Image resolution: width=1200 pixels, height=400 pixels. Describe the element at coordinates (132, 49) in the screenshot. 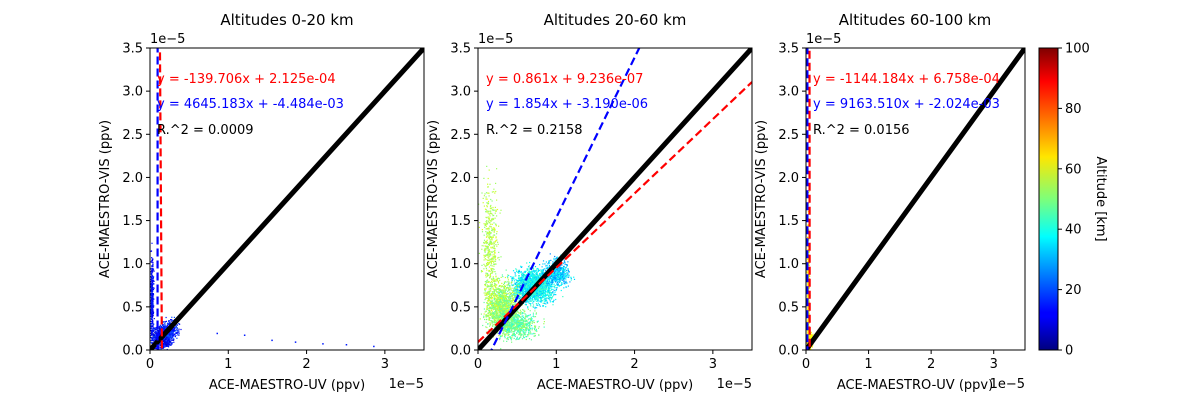

I see `y-tick-label: 3.5` at that location.